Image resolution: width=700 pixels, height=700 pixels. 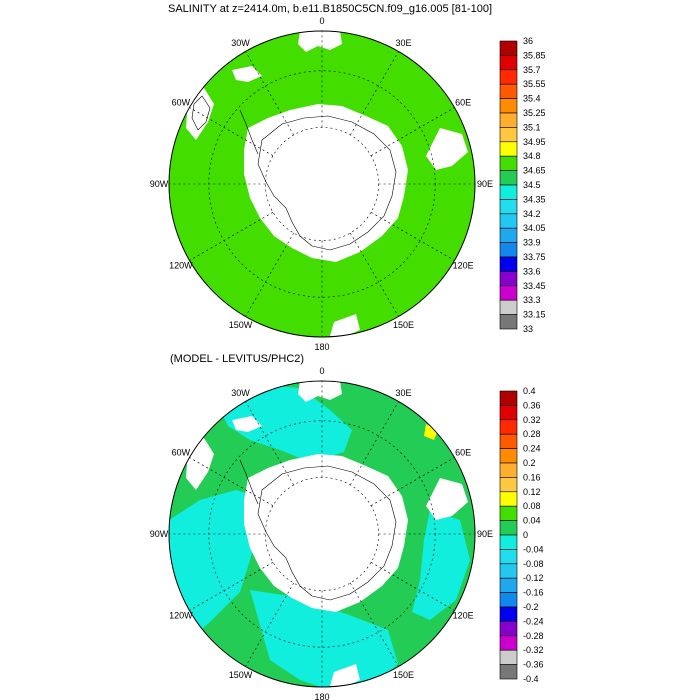 What do you see at coordinates (237, 359) in the screenshot?
I see `map2-title: (MODEL - LEVITUS/PHC2)` at bounding box center [237, 359].